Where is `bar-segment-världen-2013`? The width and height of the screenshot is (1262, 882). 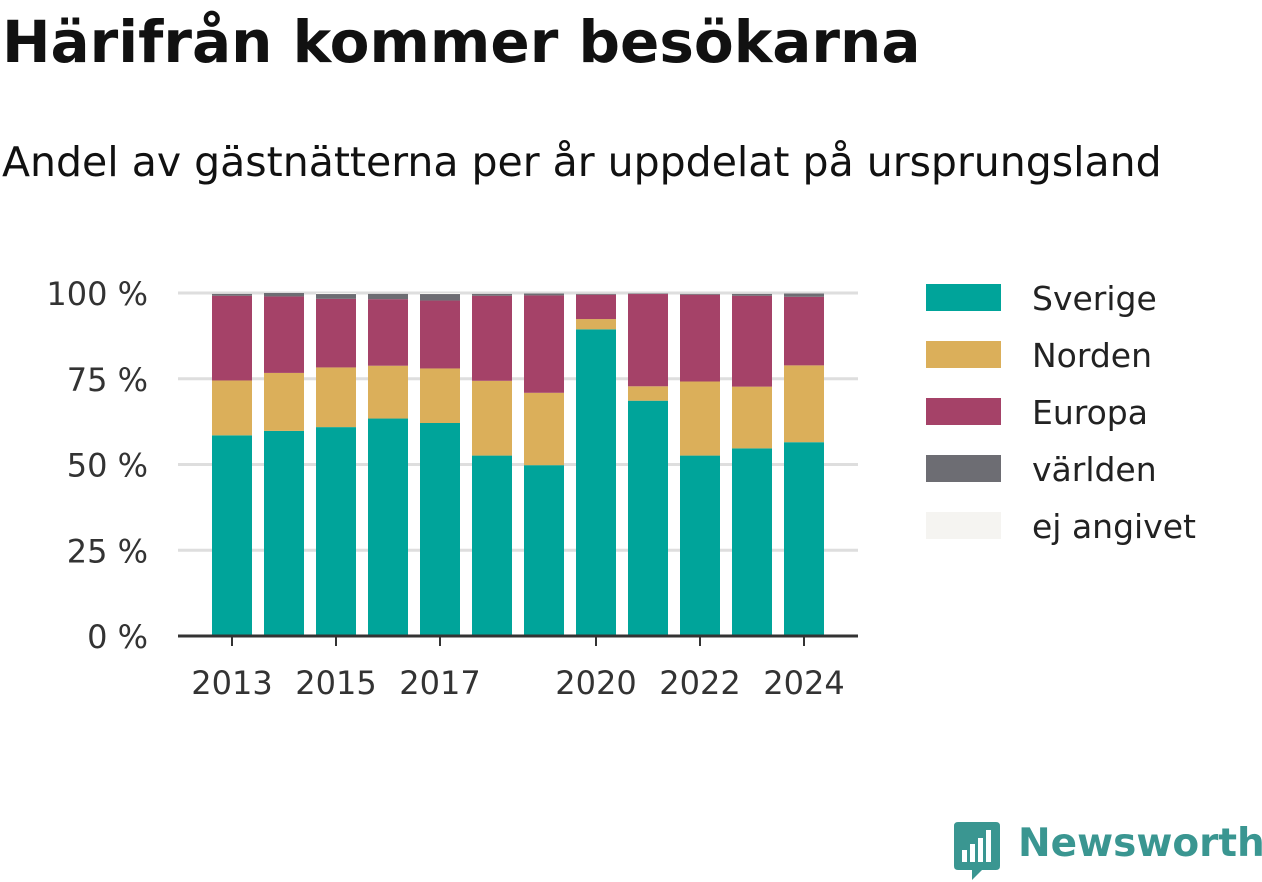
bar-segment-världen-2013 is located at coordinates (232, 295).